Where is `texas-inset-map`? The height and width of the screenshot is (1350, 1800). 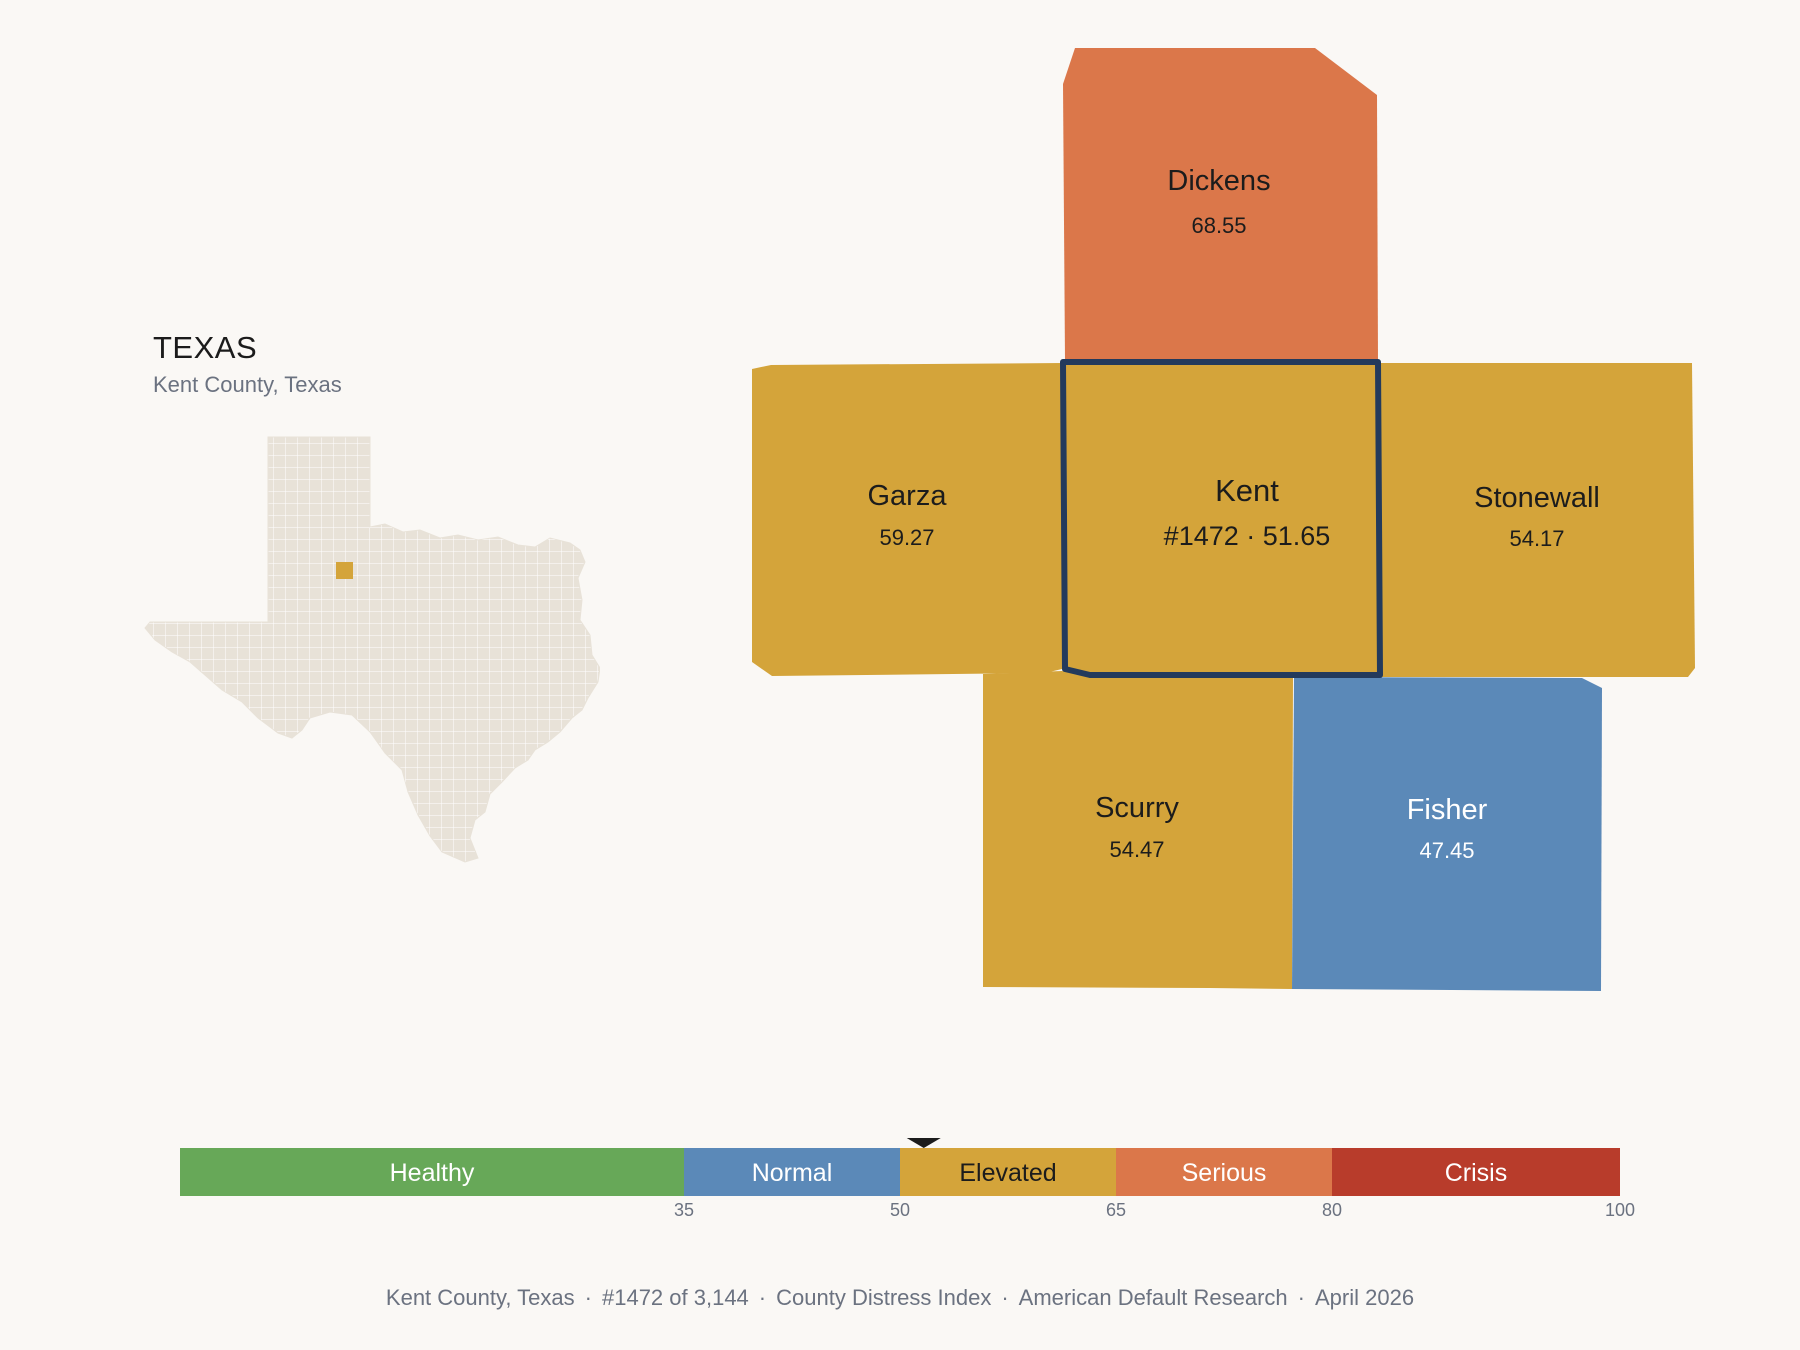 texas-inset-map is located at coordinates (372, 649).